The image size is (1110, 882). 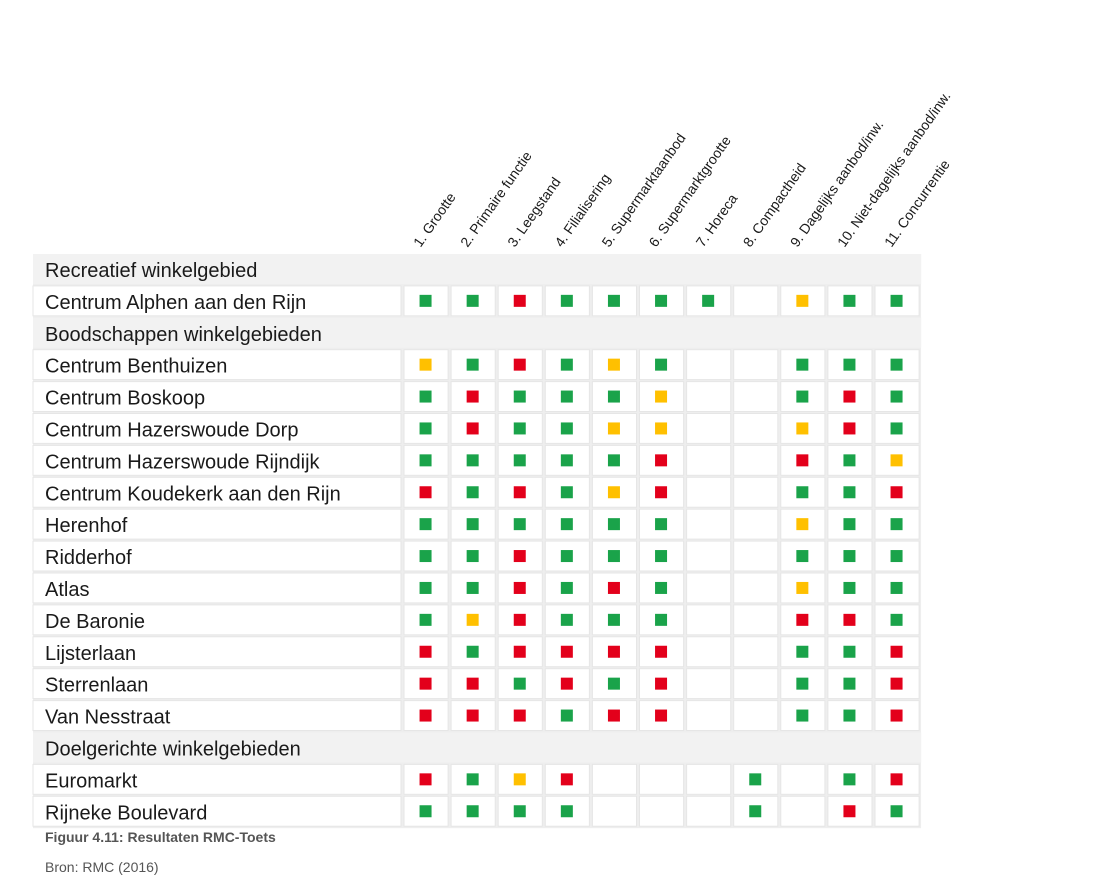 I want to click on column-header: 1. Grootte, so click(x=434, y=219).